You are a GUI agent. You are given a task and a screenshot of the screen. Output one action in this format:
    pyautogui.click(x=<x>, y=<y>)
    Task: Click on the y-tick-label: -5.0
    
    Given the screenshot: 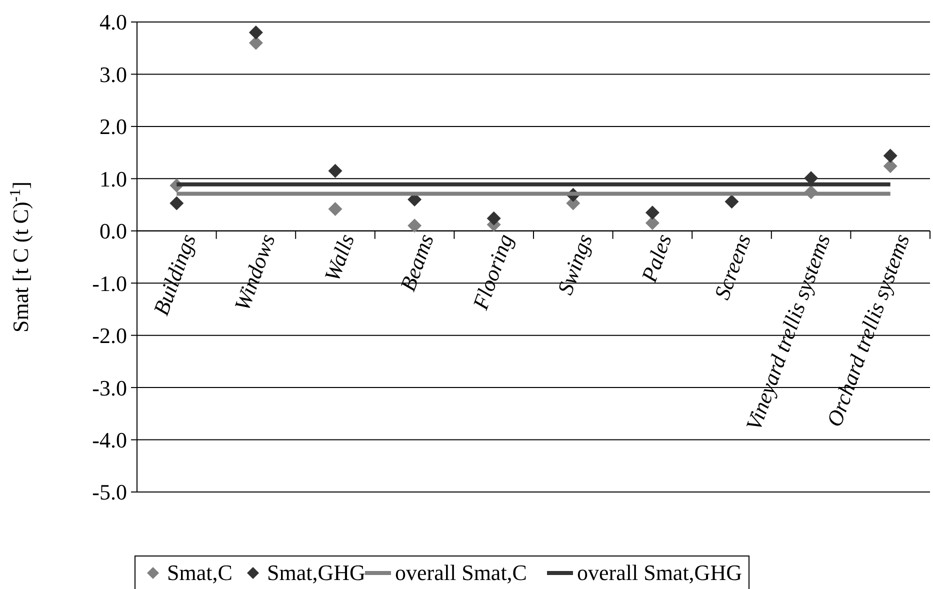 What is the action you would take?
    pyautogui.click(x=109, y=492)
    